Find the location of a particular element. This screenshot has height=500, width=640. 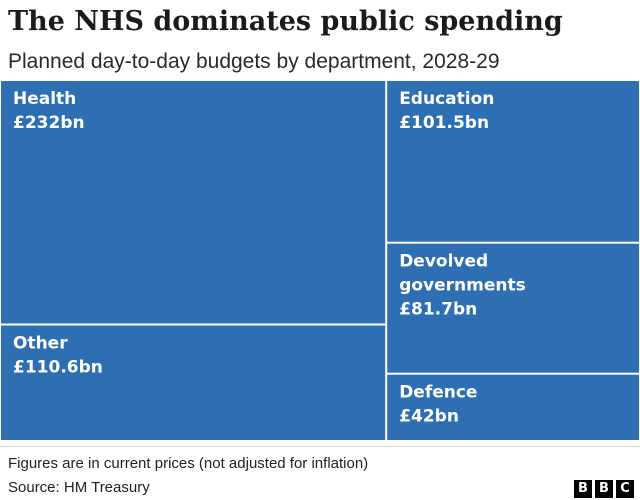

tile-education: Education £101.5bn is located at coordinates (513, 161).